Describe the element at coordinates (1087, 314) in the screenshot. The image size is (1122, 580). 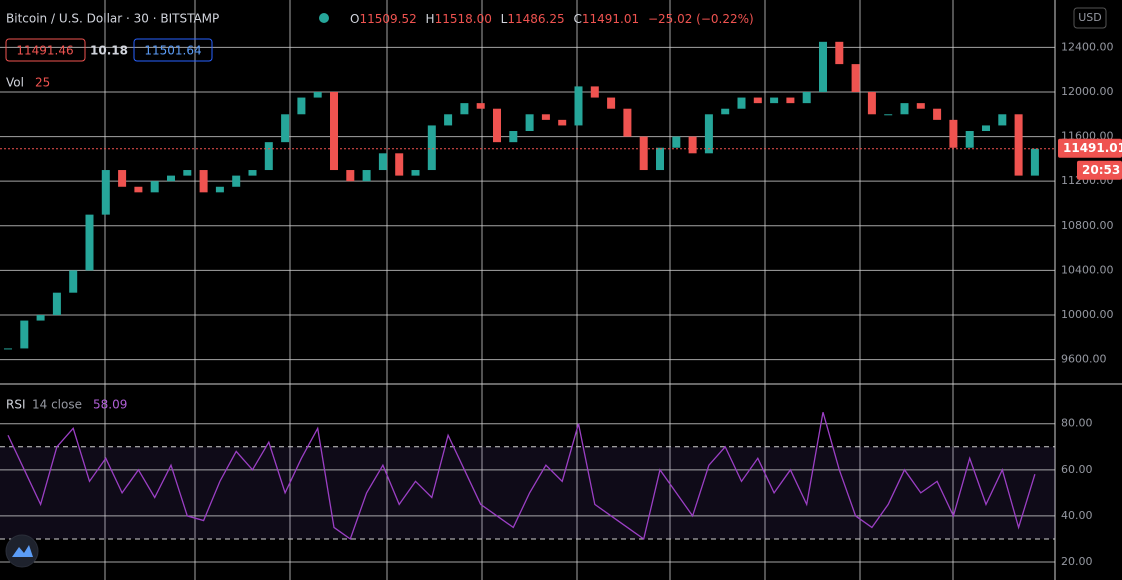
I see `y-tick-label: 10000.00` at that location.